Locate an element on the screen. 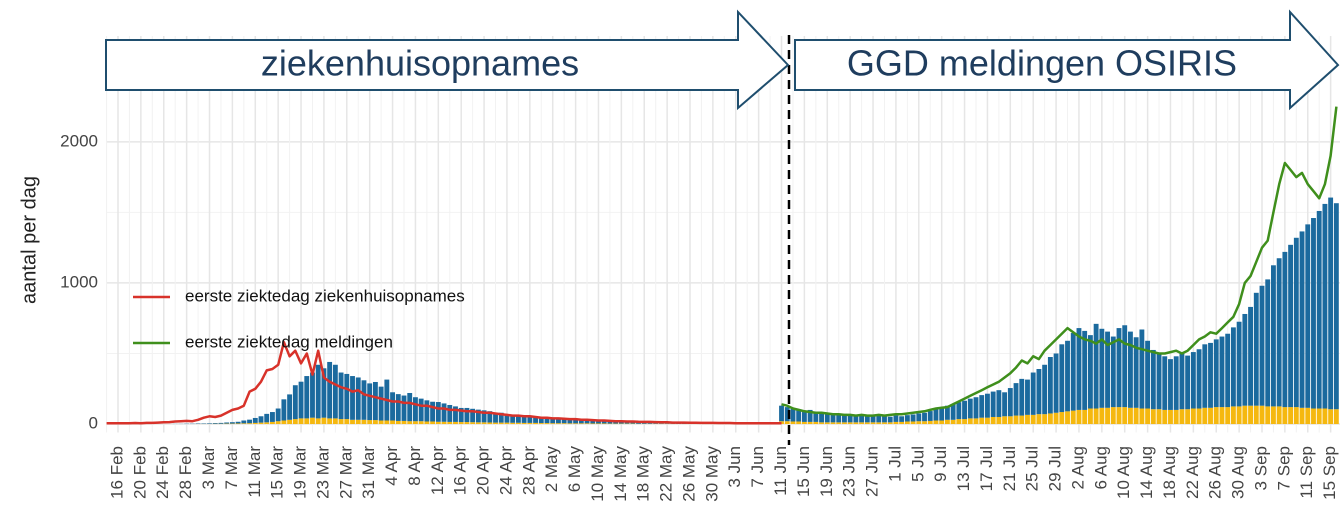  x-tick-label: 20 Apr is located at coordinates (483, 470).